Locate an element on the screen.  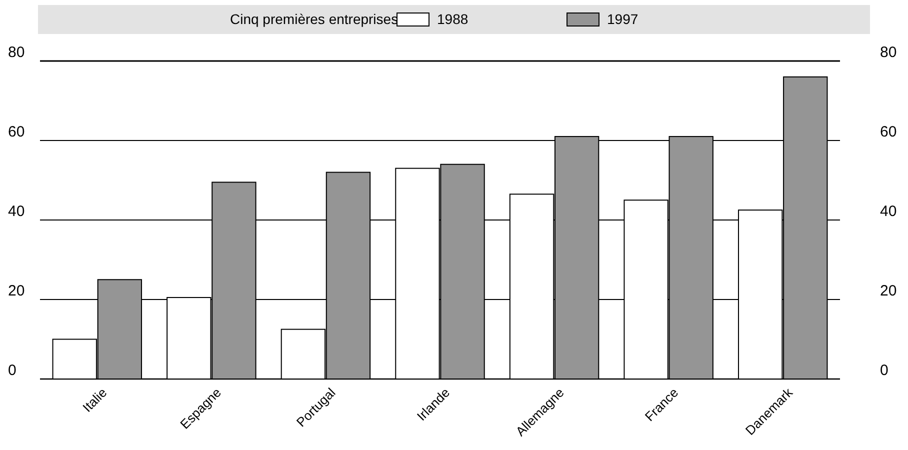
y2-tick-label: 60 is located at coordinates (888, 132).